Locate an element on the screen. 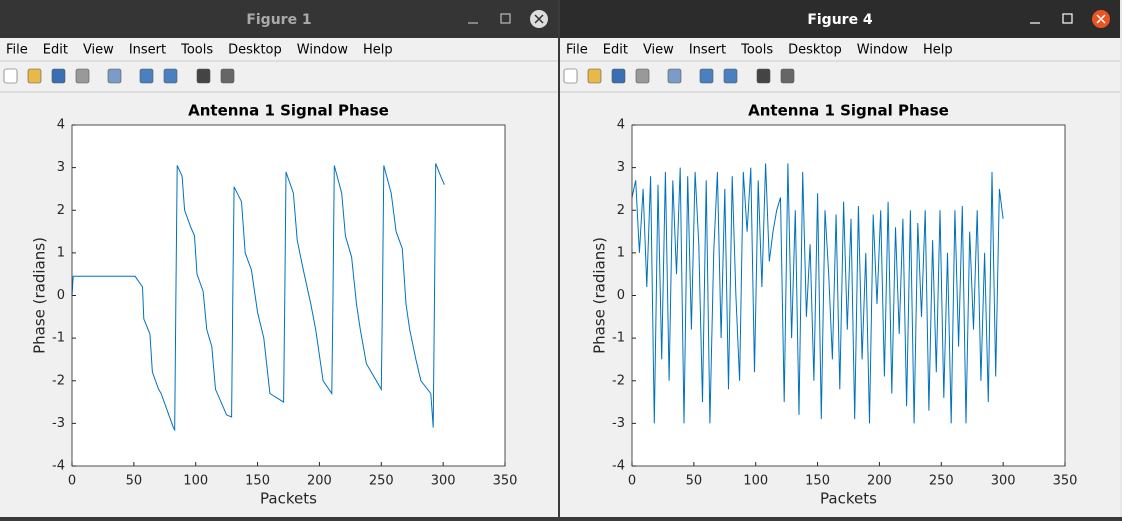 The width and height of the screenshot is (1122, 521). window-title: Figure 1 is located at coordinates (278, 20).